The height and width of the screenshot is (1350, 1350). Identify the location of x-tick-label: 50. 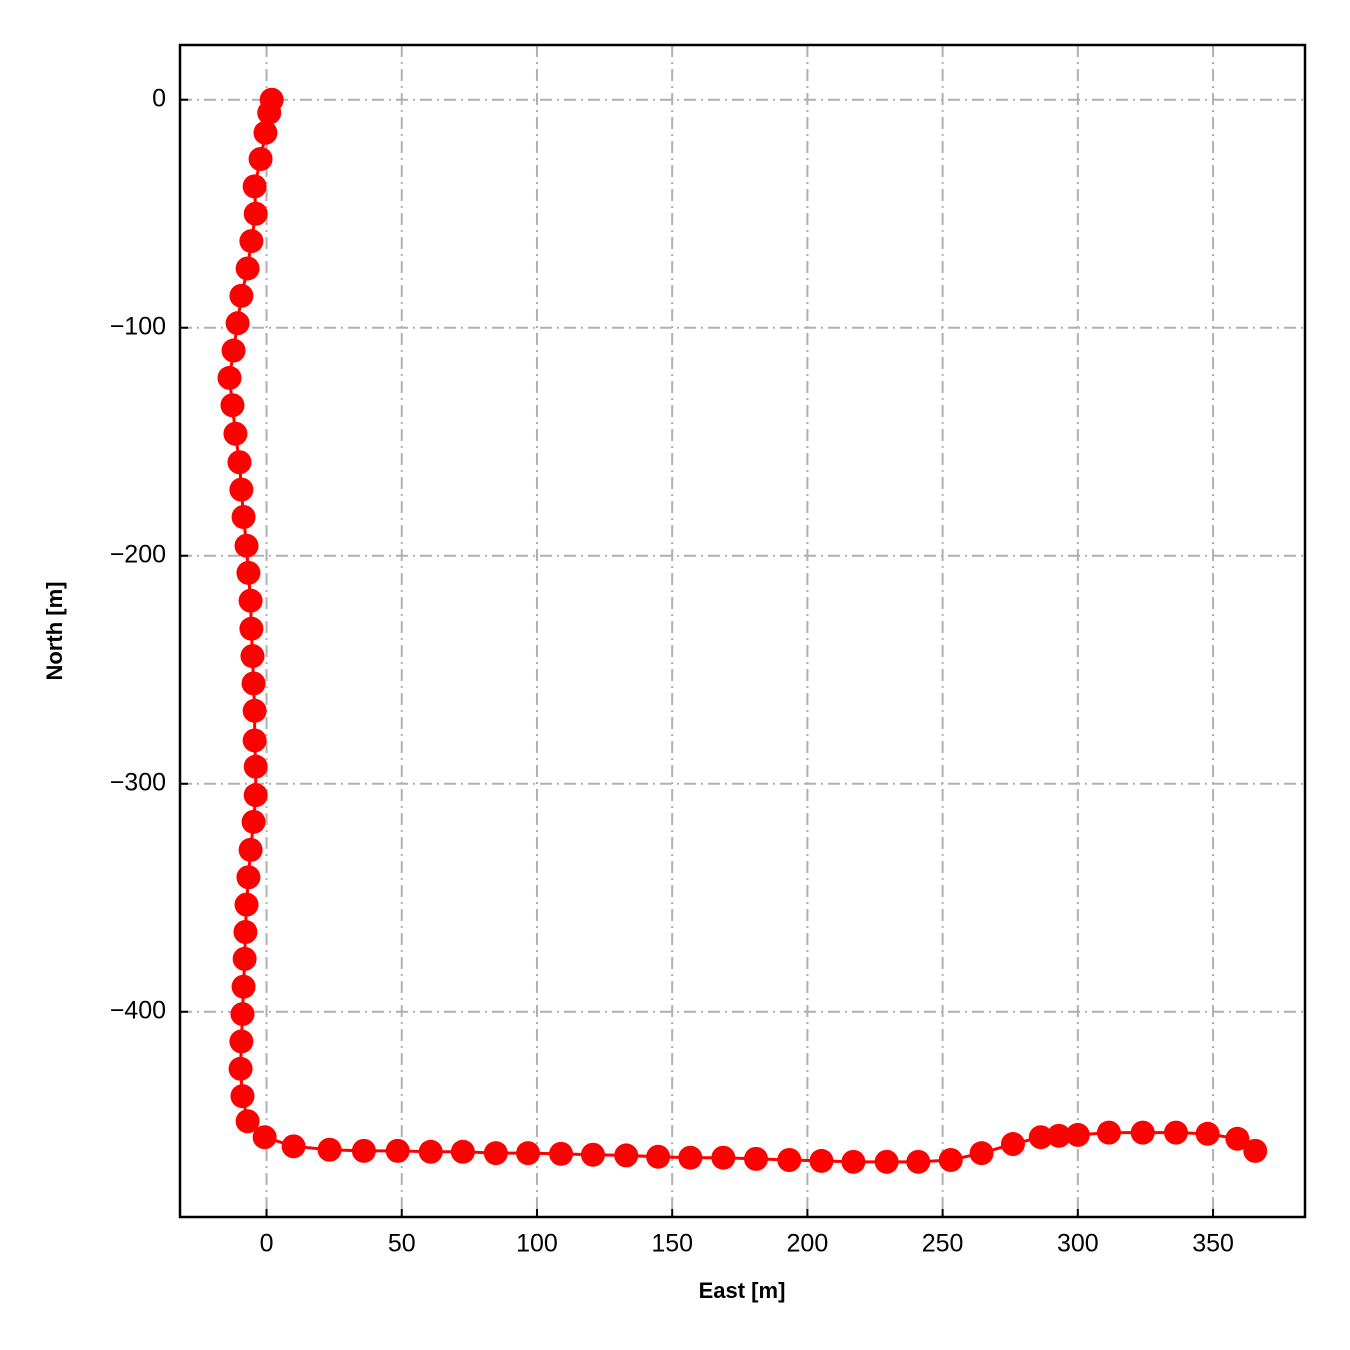
(402, 1244).